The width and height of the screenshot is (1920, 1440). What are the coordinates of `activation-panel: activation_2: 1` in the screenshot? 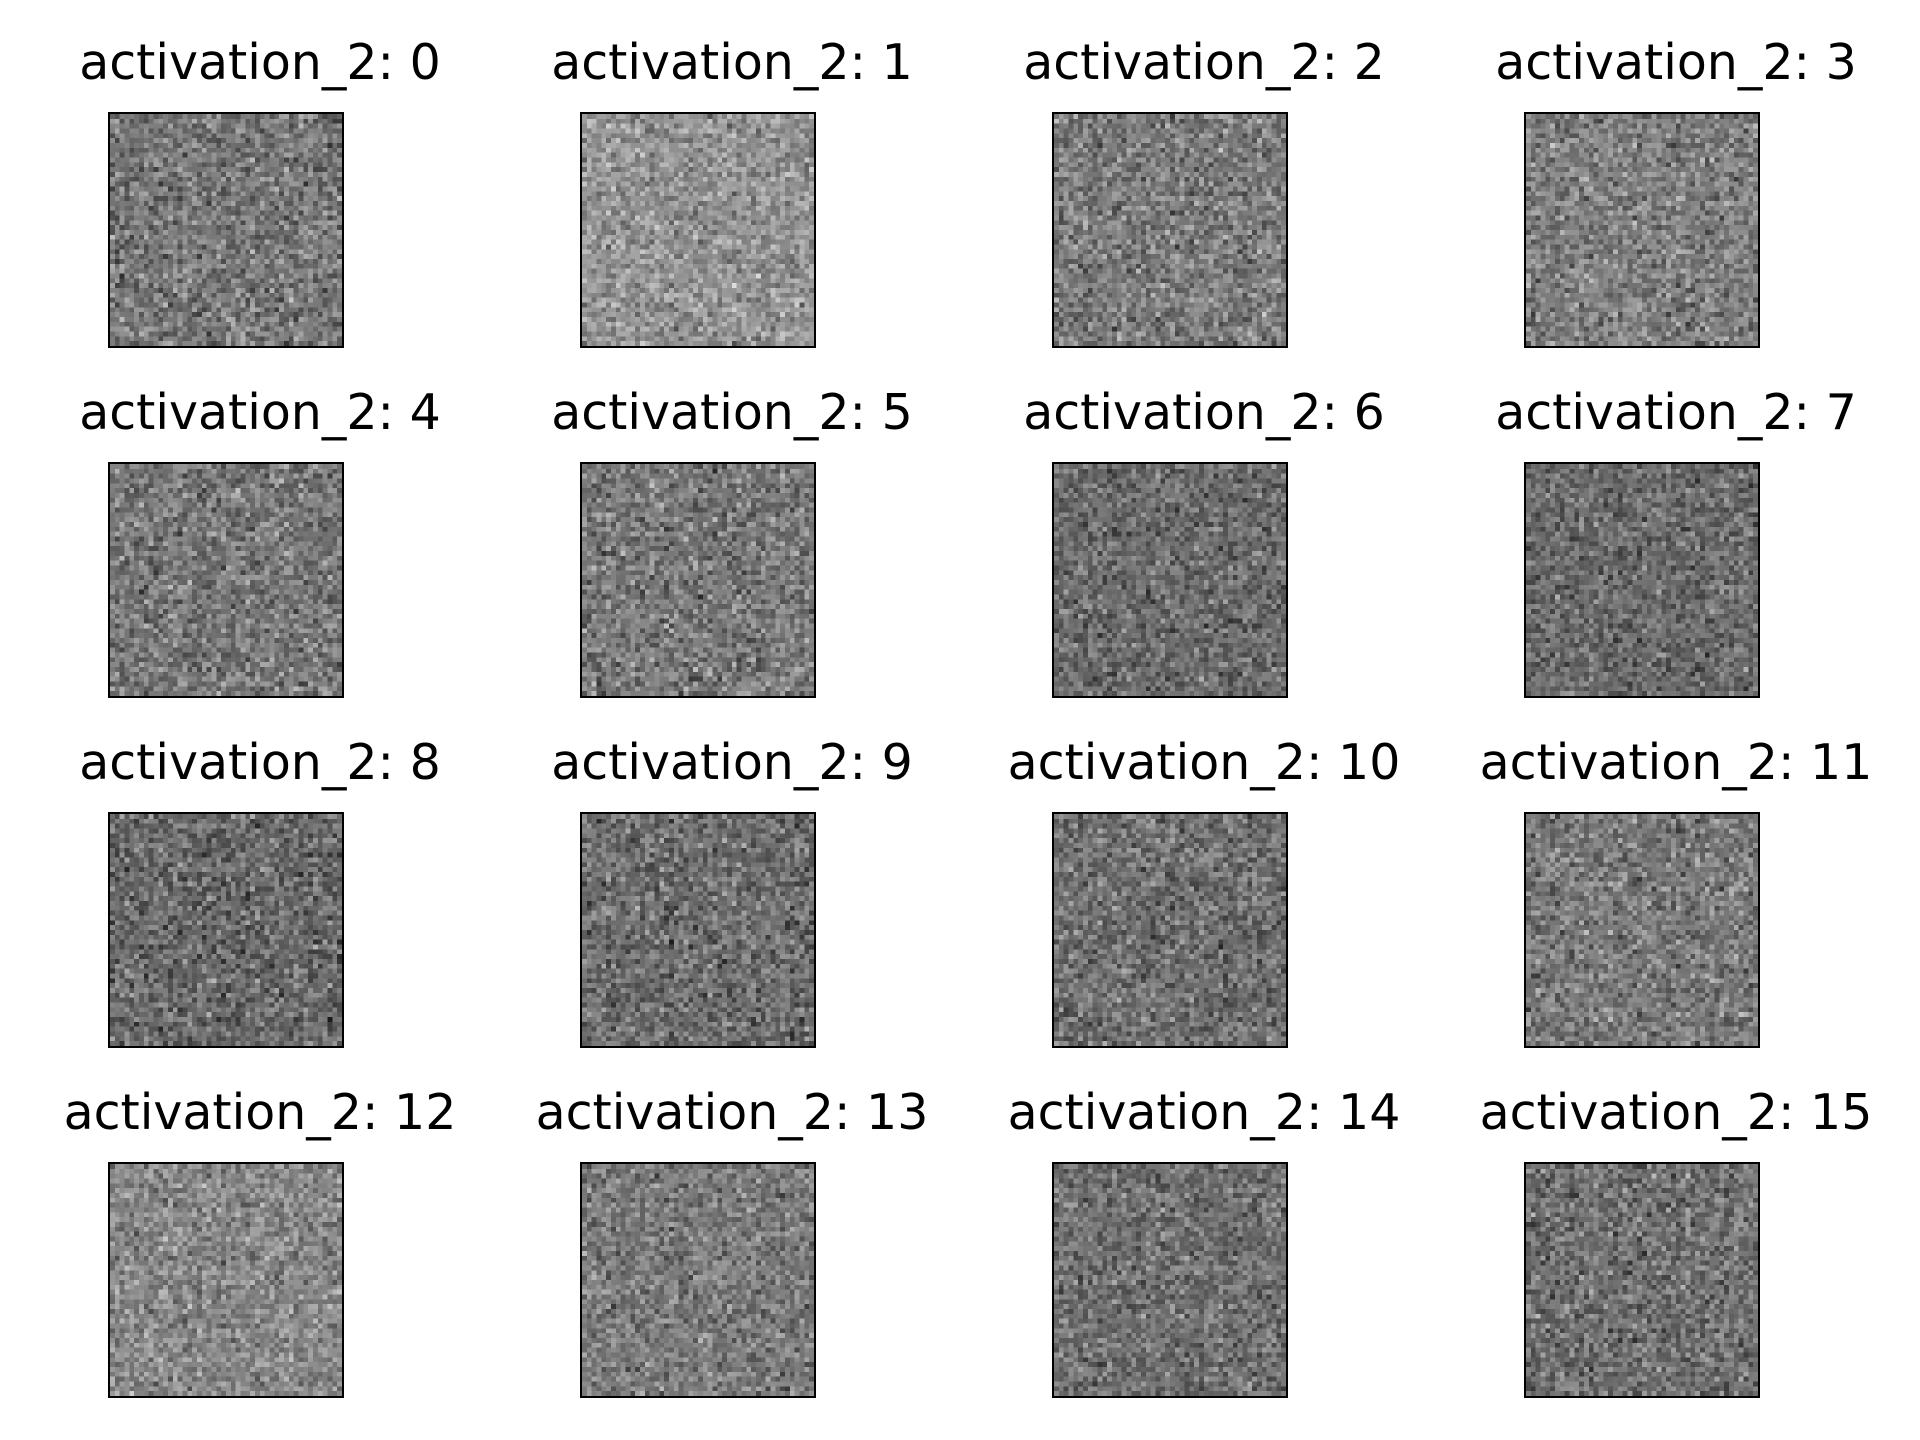 It's located at (732, 202).